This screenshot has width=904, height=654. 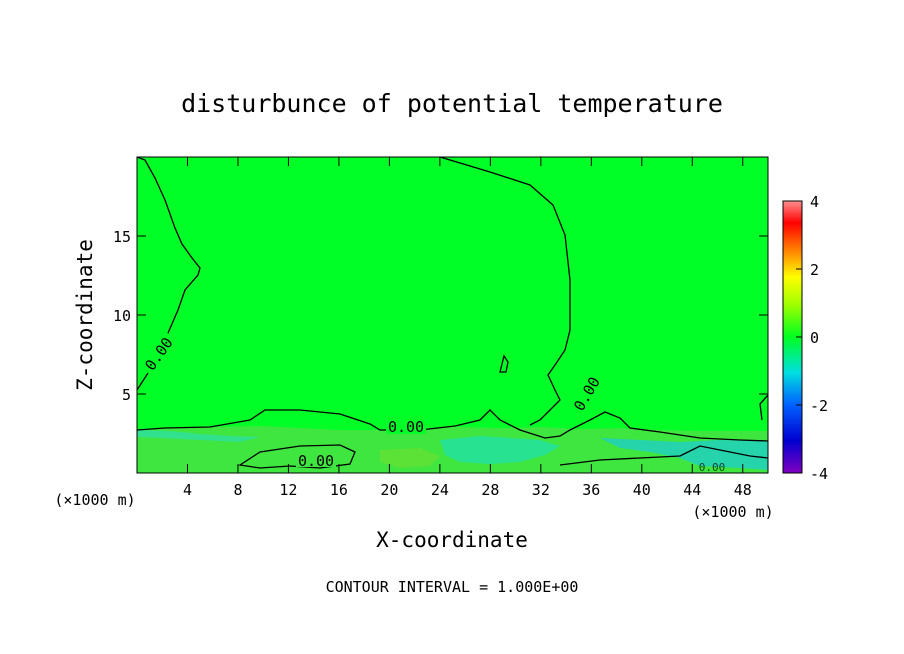 I want to click on x-tick-label: 48, so click(x=743, y=490).